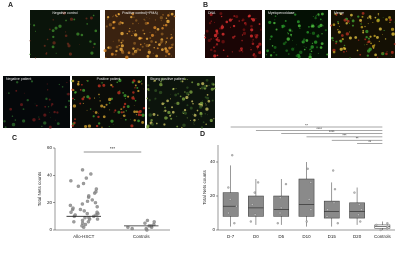  What do you see at coordinates (369, 142) in the screenshot?
I see `significance-label: **` at bounding box center [369, 142].